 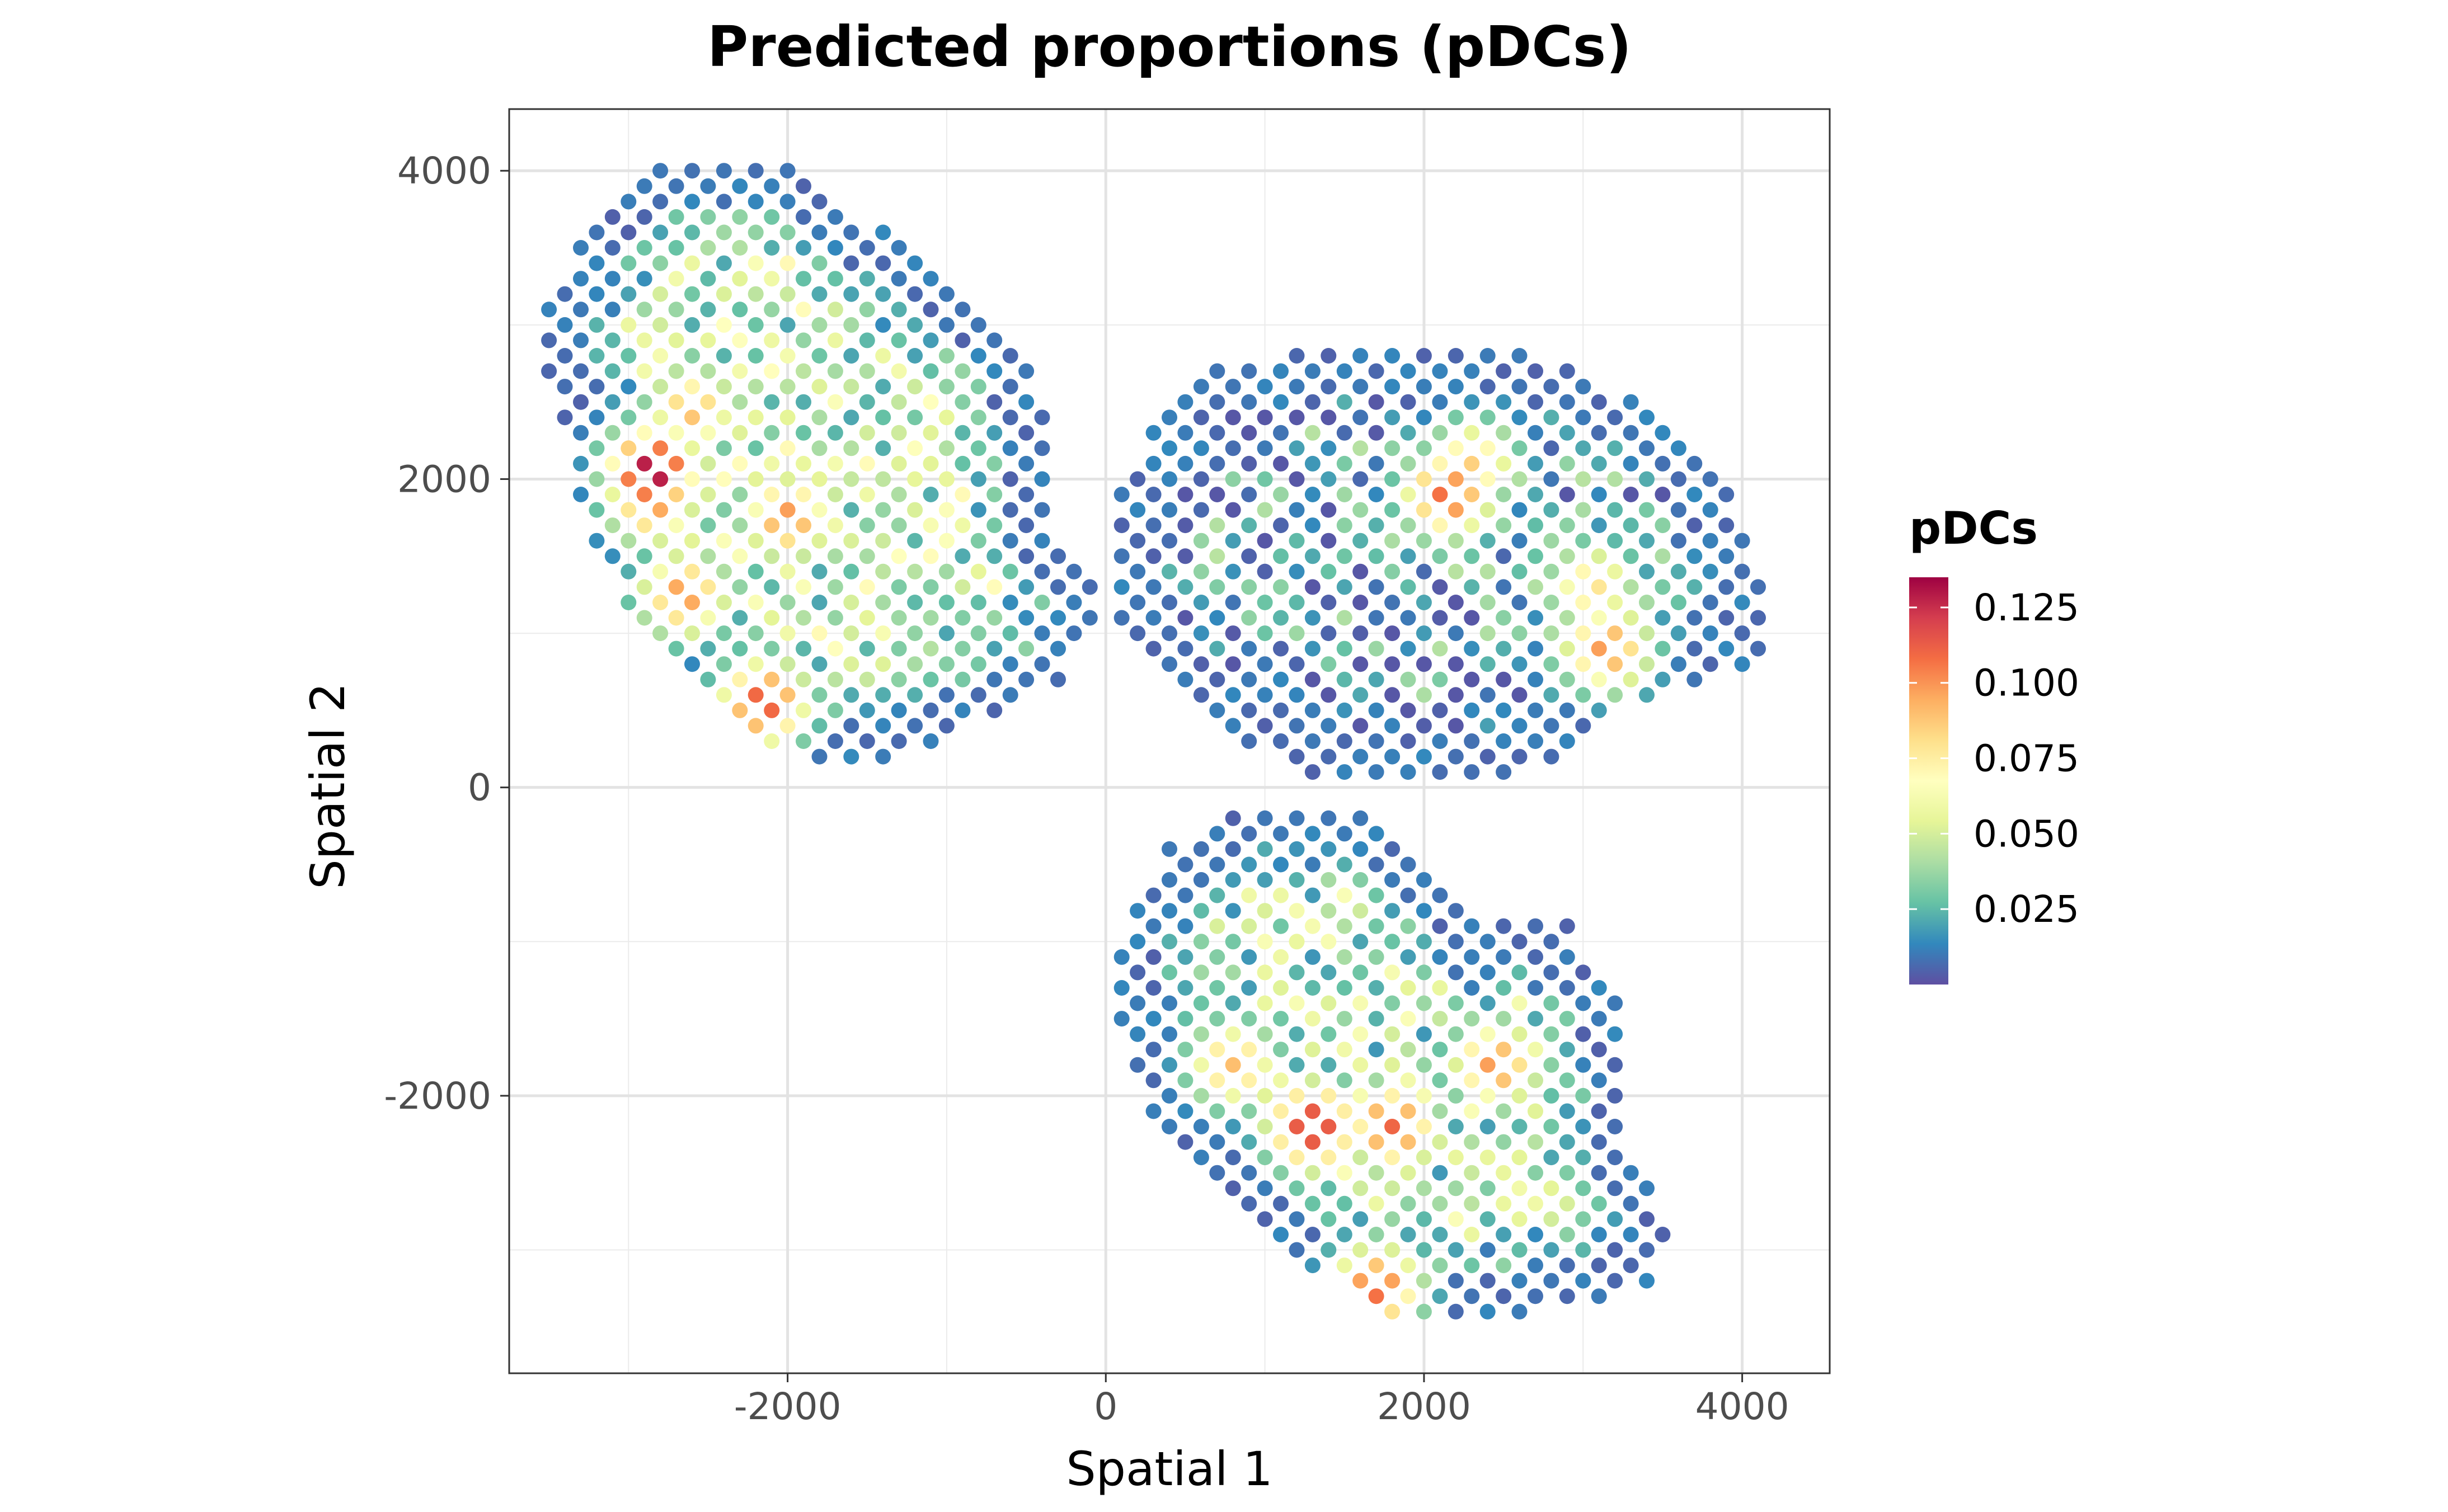 I want to click on y-axis-title: Spatial 2, so click(x=327, y=785).